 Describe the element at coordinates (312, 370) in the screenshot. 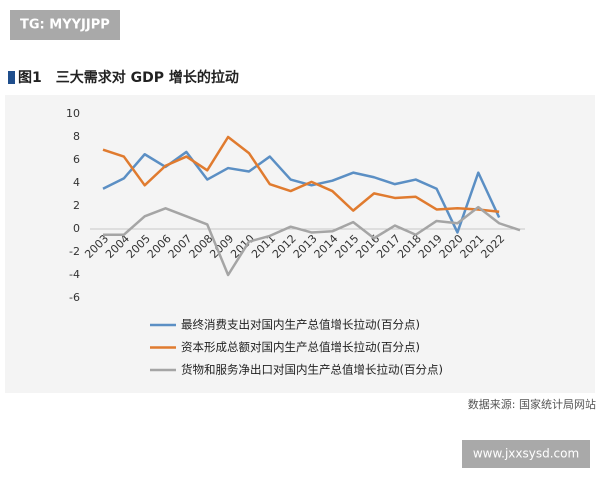

I see `legend-label: 货物和服务净出口对国内生产总值增长拉动(百分点)` at that location.